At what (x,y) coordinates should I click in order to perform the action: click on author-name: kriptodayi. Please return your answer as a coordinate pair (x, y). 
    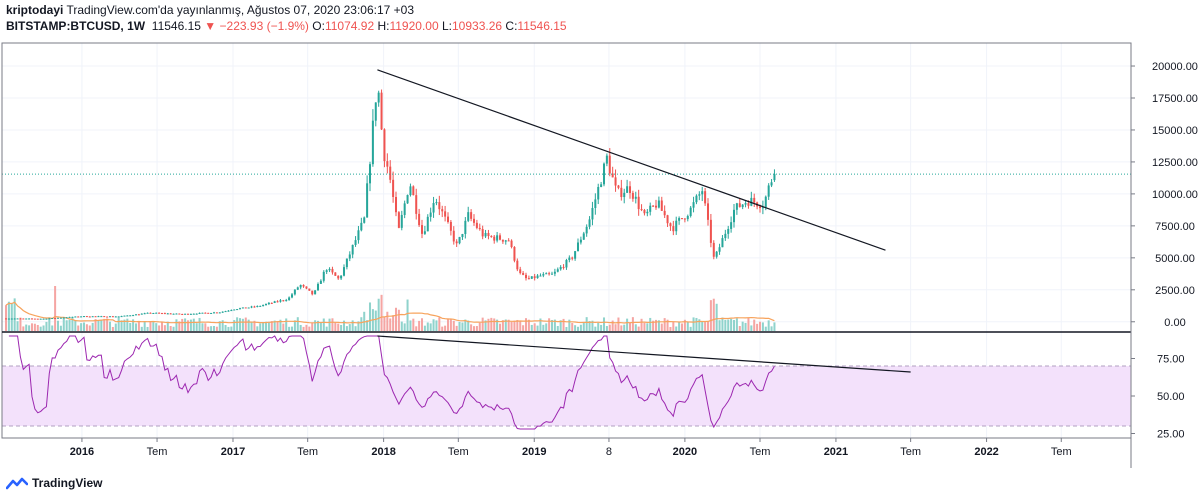
    Looking at the image, I should click on (35, 10).